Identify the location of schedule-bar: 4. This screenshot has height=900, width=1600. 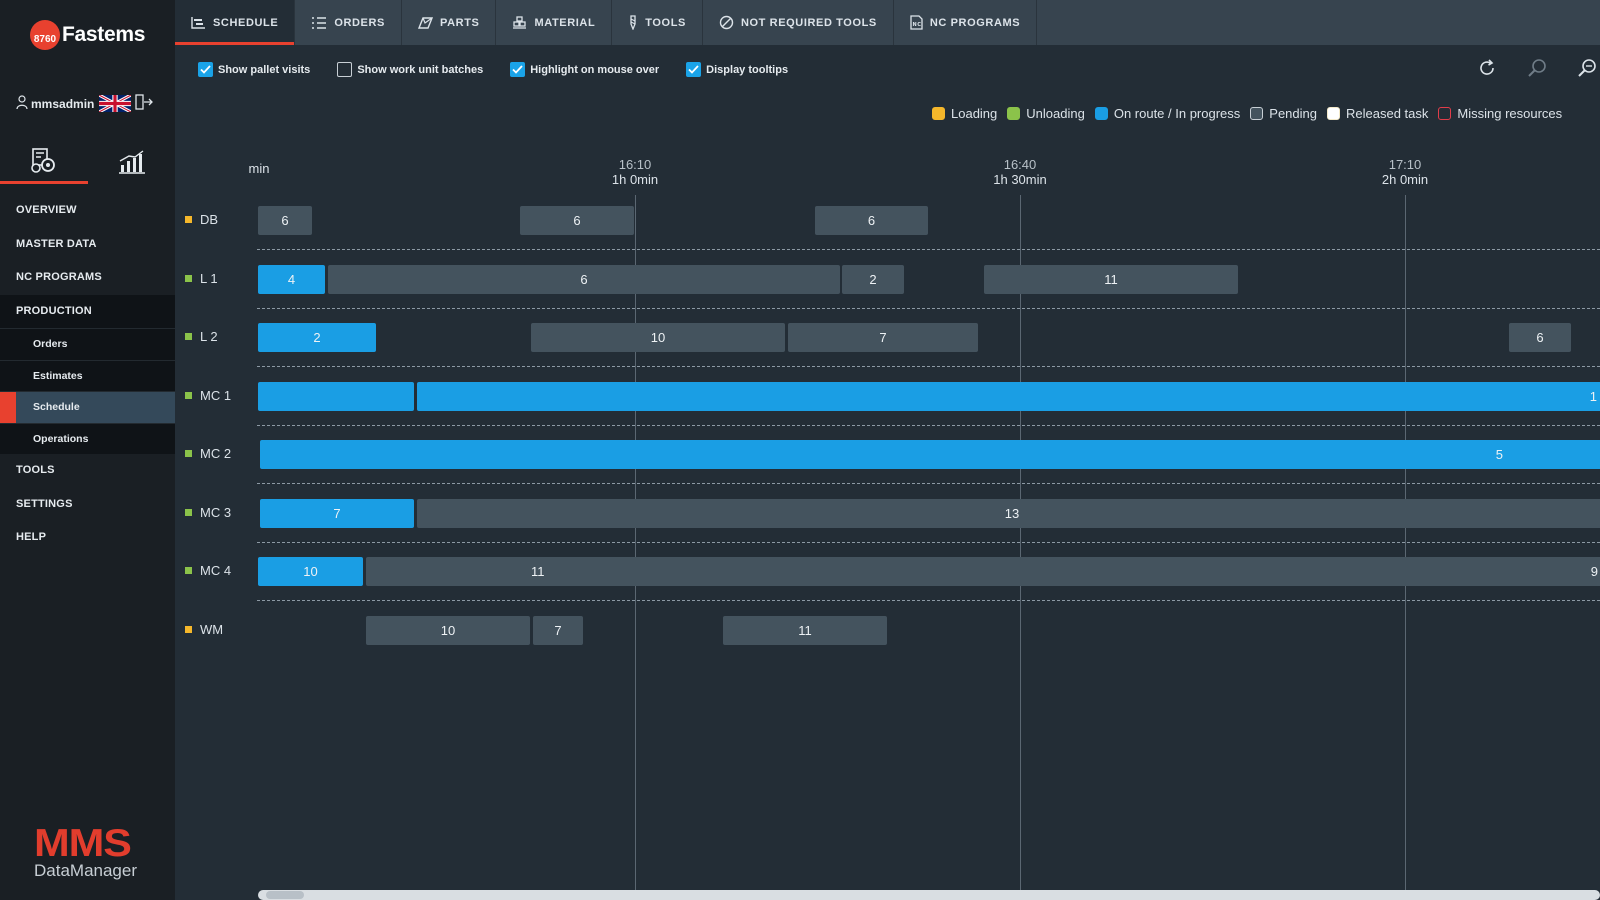
(291, 279).